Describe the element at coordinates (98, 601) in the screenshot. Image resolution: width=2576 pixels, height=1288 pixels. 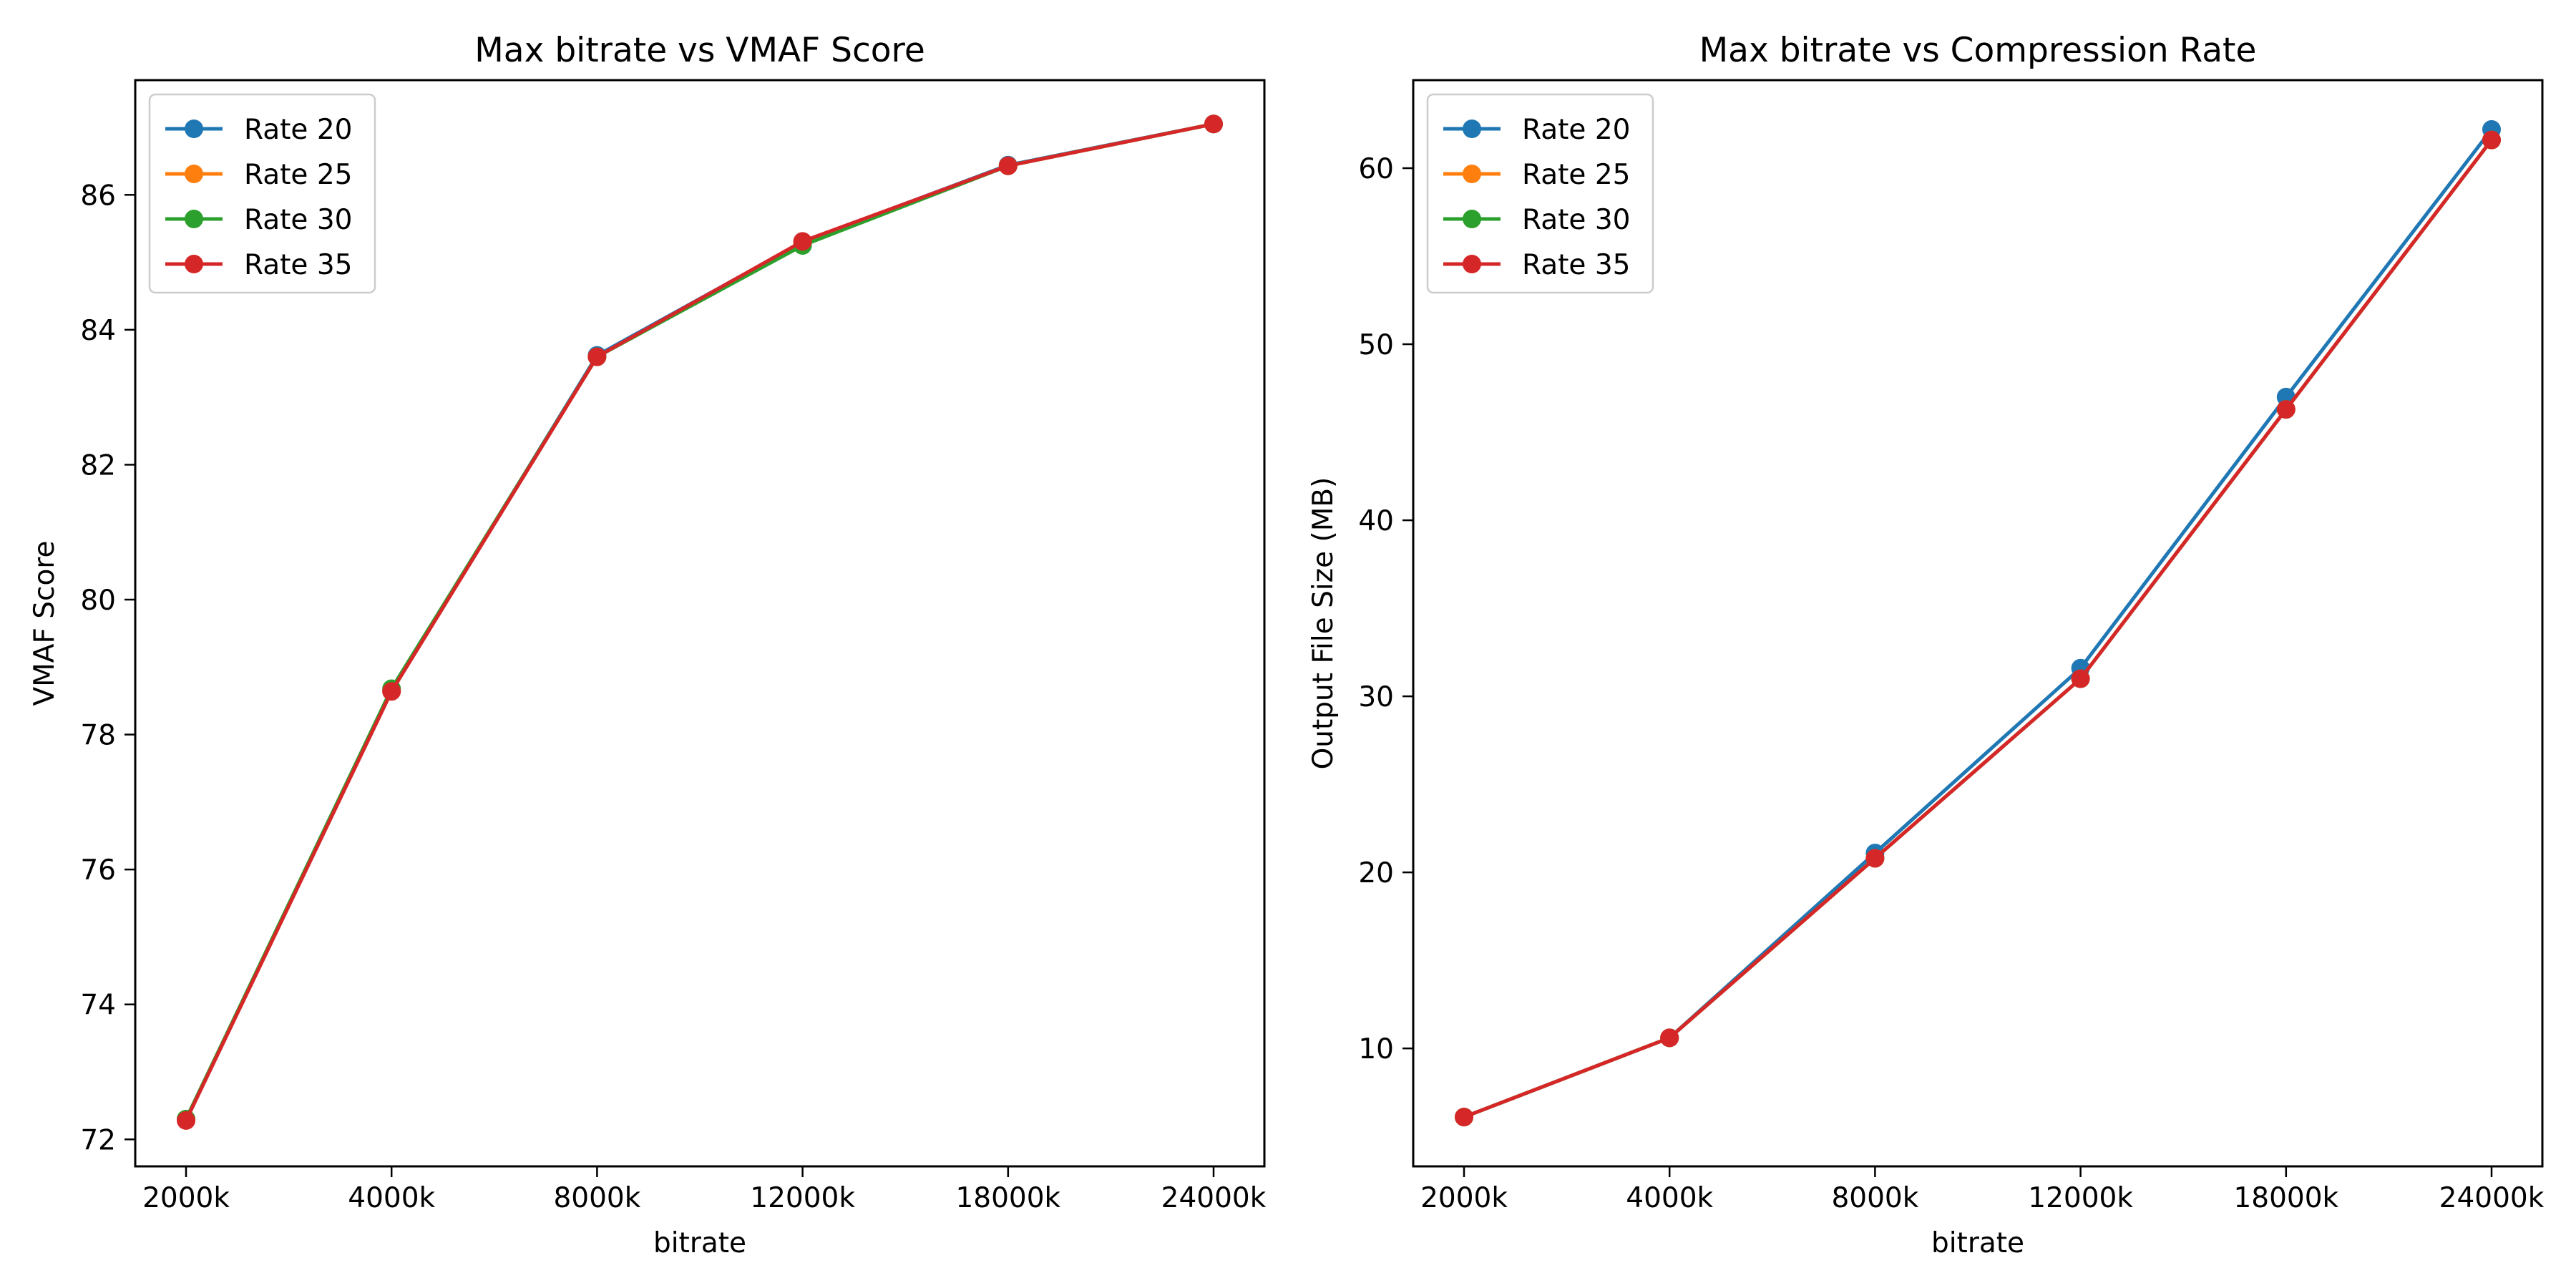
I see `y-tick-label: 80` at that location.